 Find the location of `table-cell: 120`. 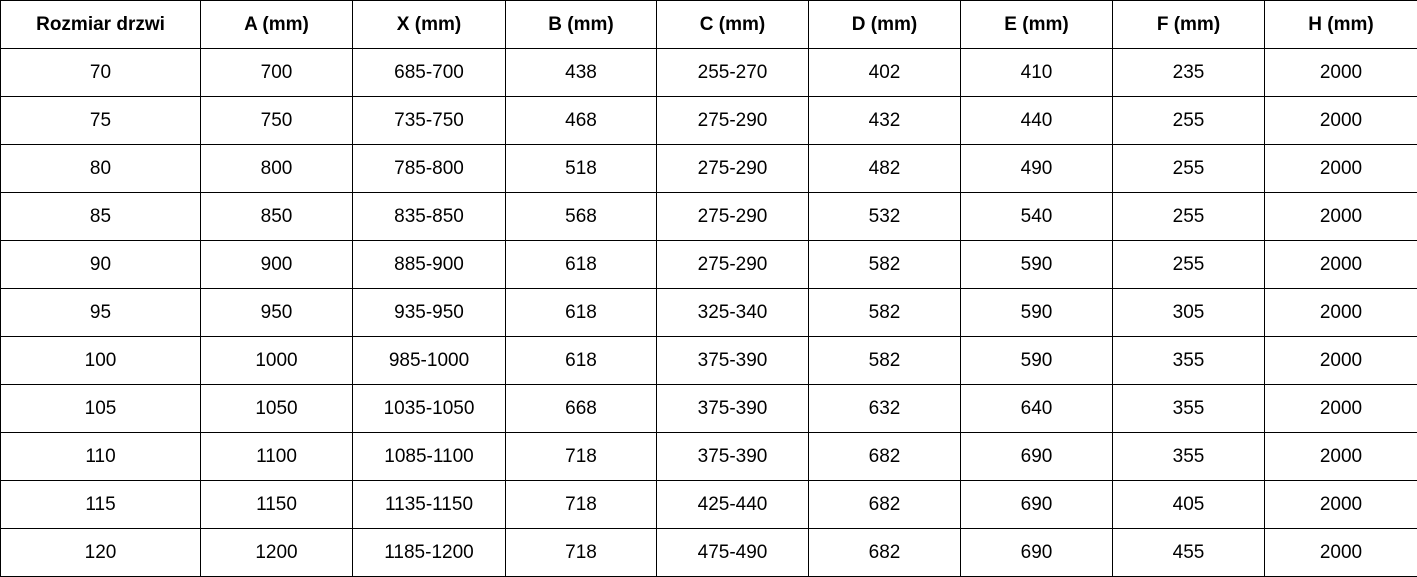

table-cell: 120 is located at coordinates (100, 552).